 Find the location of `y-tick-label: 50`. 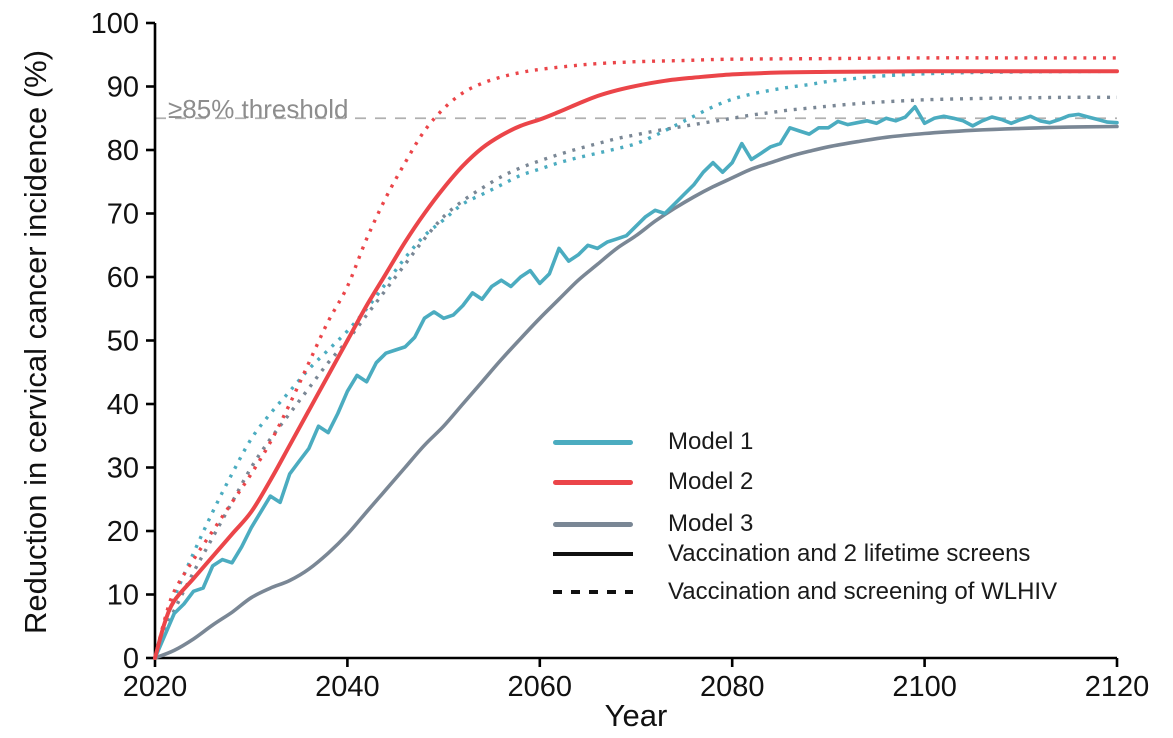

y-tick-label: 50 is located at coordinates (123, 342).